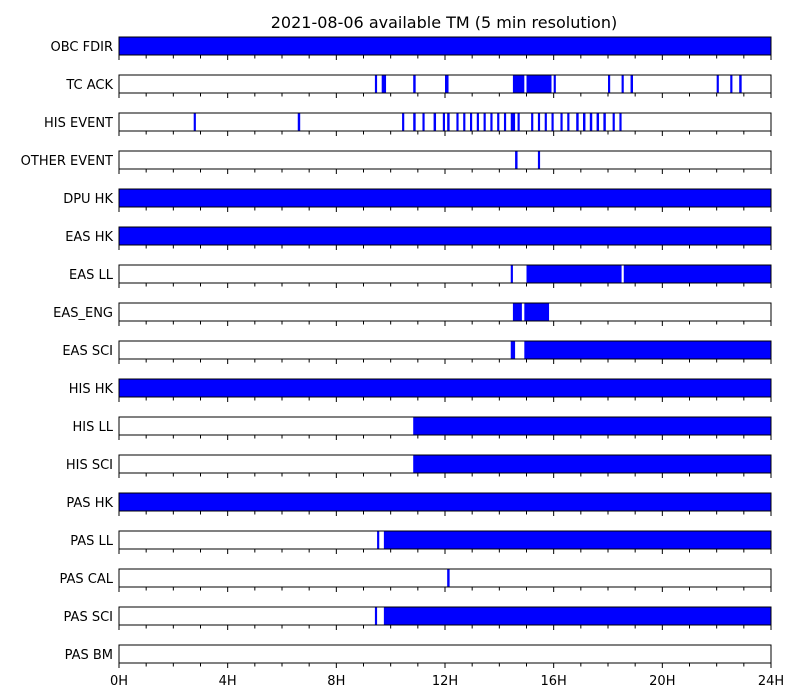  What do you see at coordinates (336, 681) in the screenshot?
I see `x-tick-label: 8H` at bounding box center [336, 681].